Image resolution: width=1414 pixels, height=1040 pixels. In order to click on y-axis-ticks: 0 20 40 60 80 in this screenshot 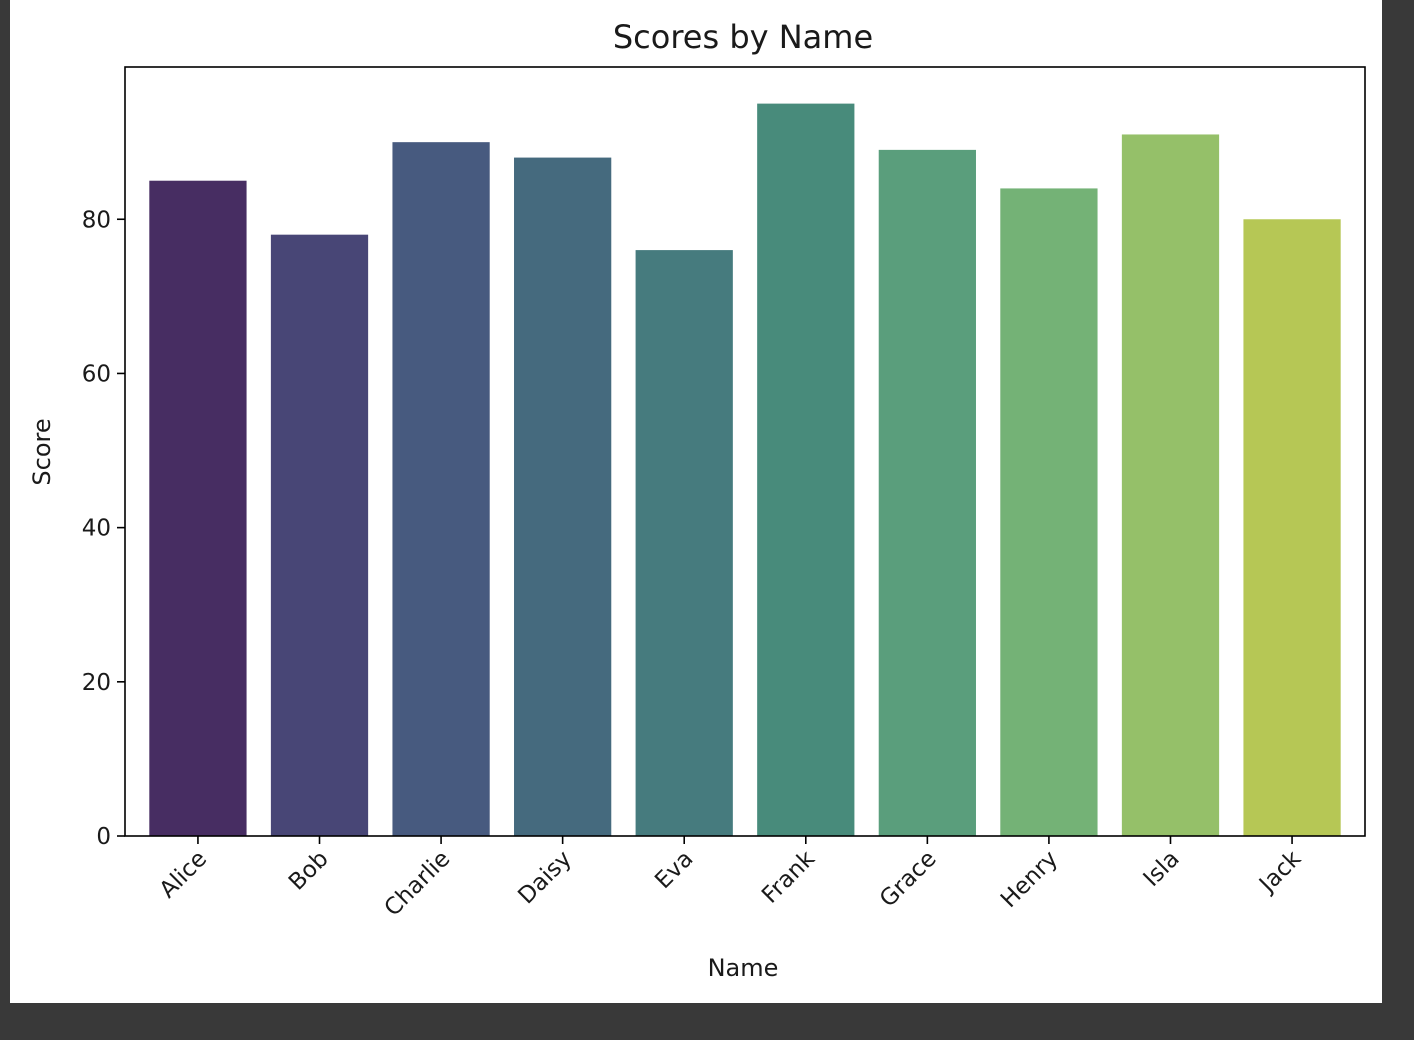, I will do `click(103, 528)`.